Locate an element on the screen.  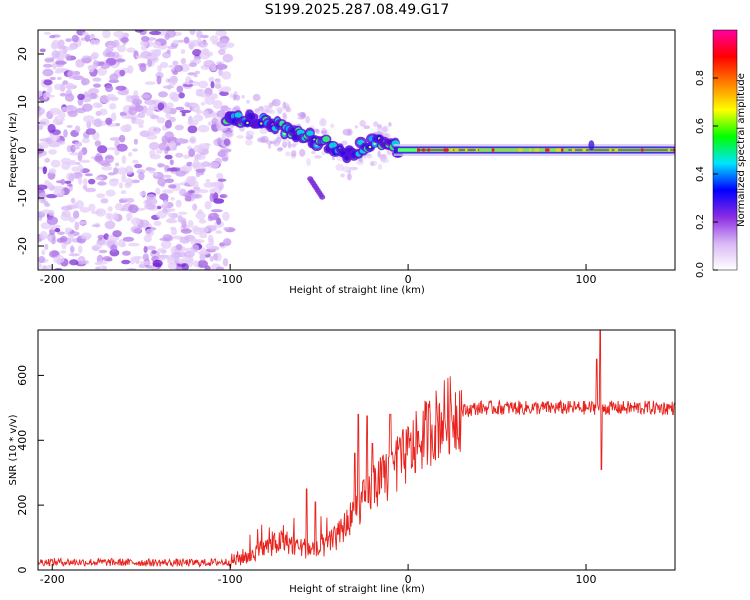
snr-y-tick-label: 400 is located at coordinates (22, 440).